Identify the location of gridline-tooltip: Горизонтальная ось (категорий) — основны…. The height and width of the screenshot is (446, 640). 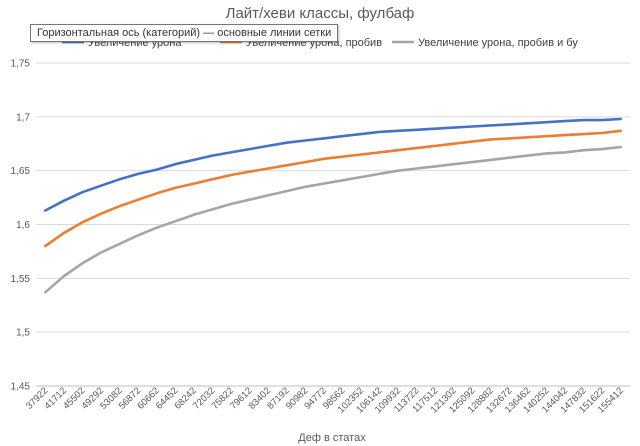
(184, 33).